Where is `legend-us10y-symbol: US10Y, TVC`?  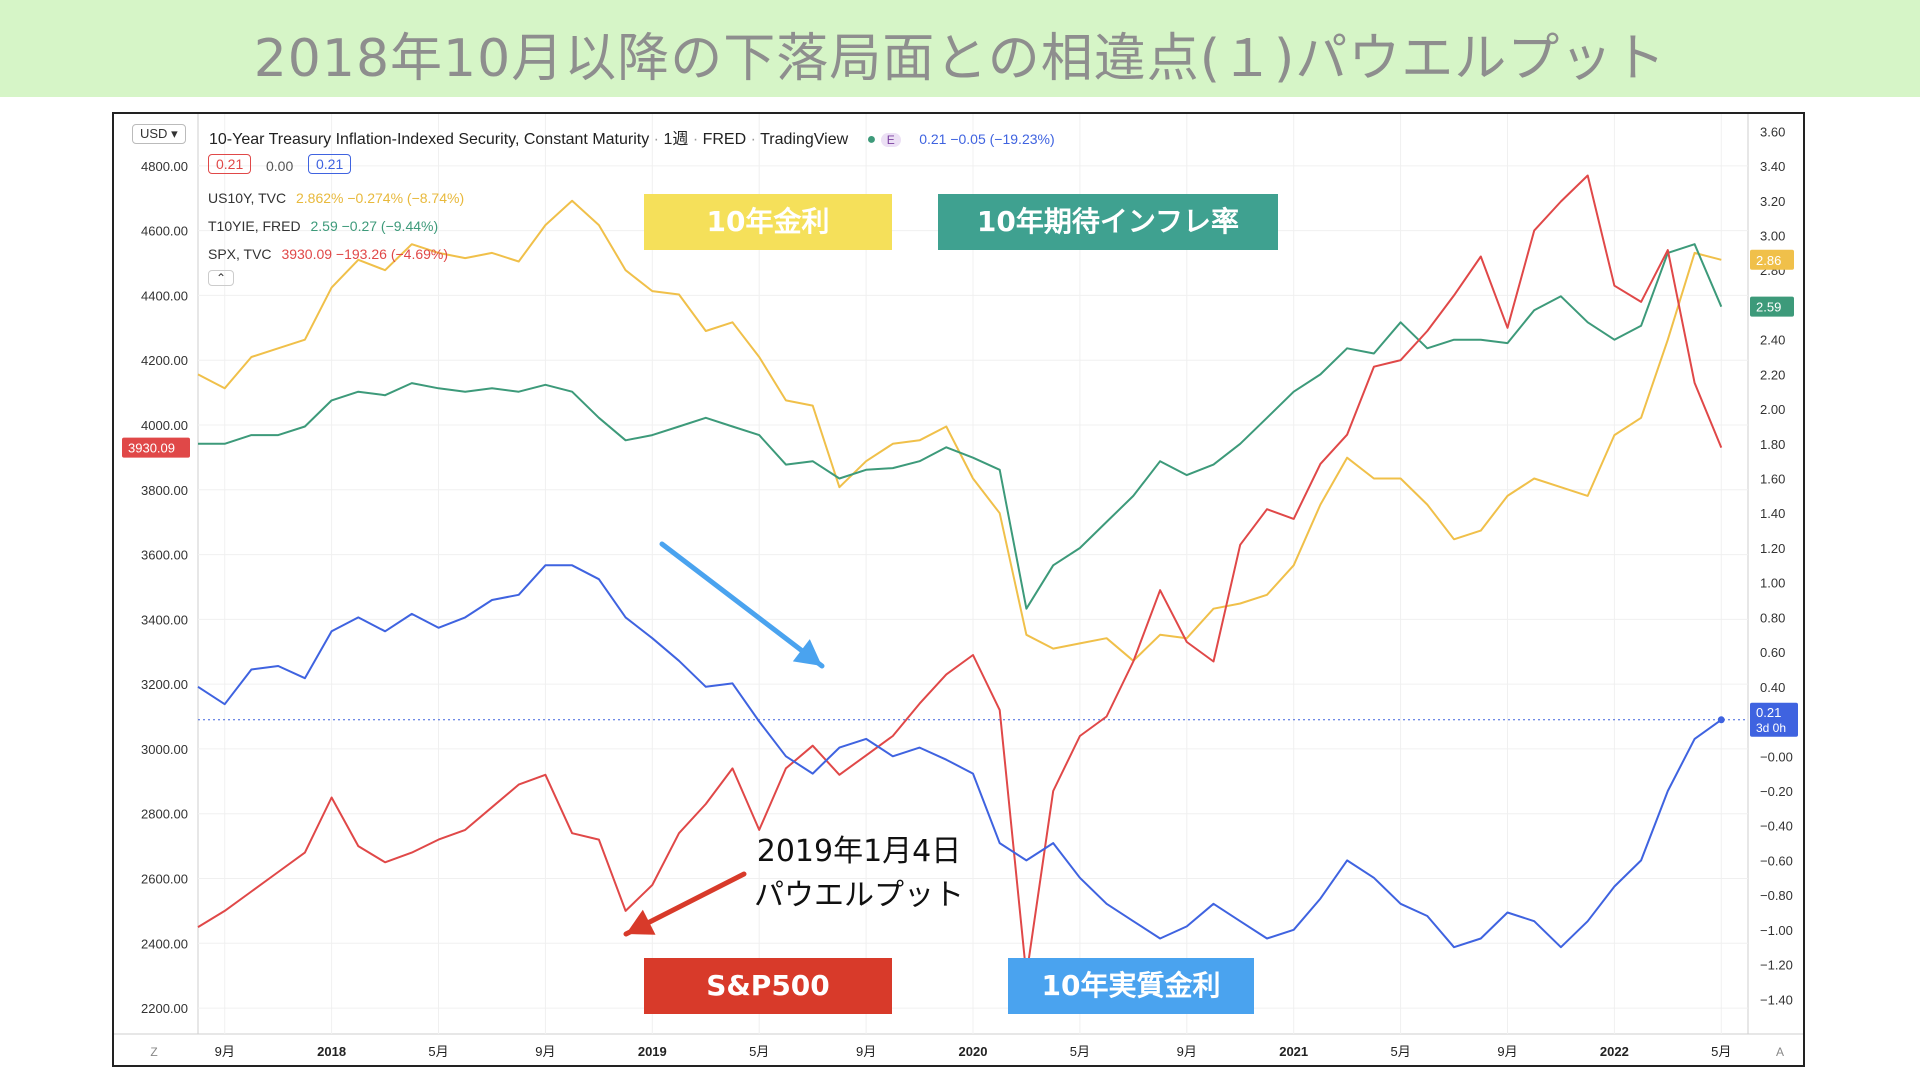
legend-us10y-symbol: US10Y, TVC is located at coordinates (247, 198).